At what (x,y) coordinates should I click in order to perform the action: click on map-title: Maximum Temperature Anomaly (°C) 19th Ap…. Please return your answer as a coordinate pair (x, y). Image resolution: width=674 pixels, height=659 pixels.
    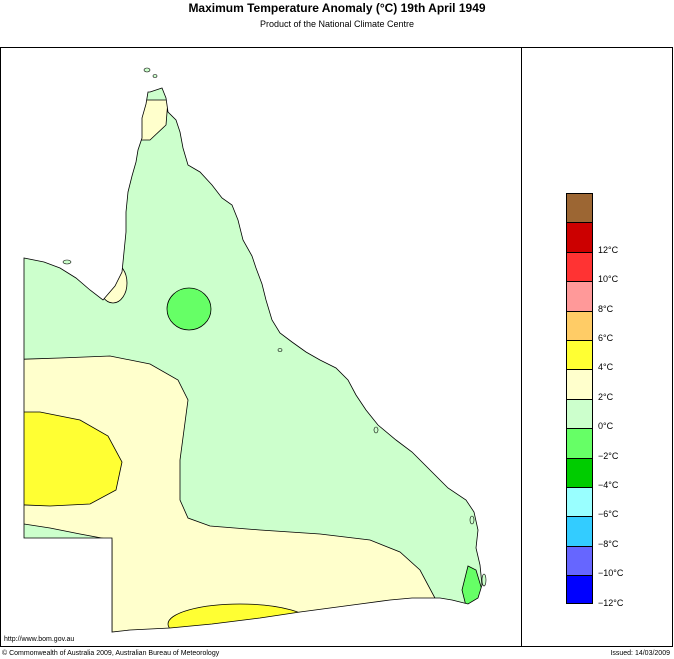
    Looking at the image, I should click on (337, 8).